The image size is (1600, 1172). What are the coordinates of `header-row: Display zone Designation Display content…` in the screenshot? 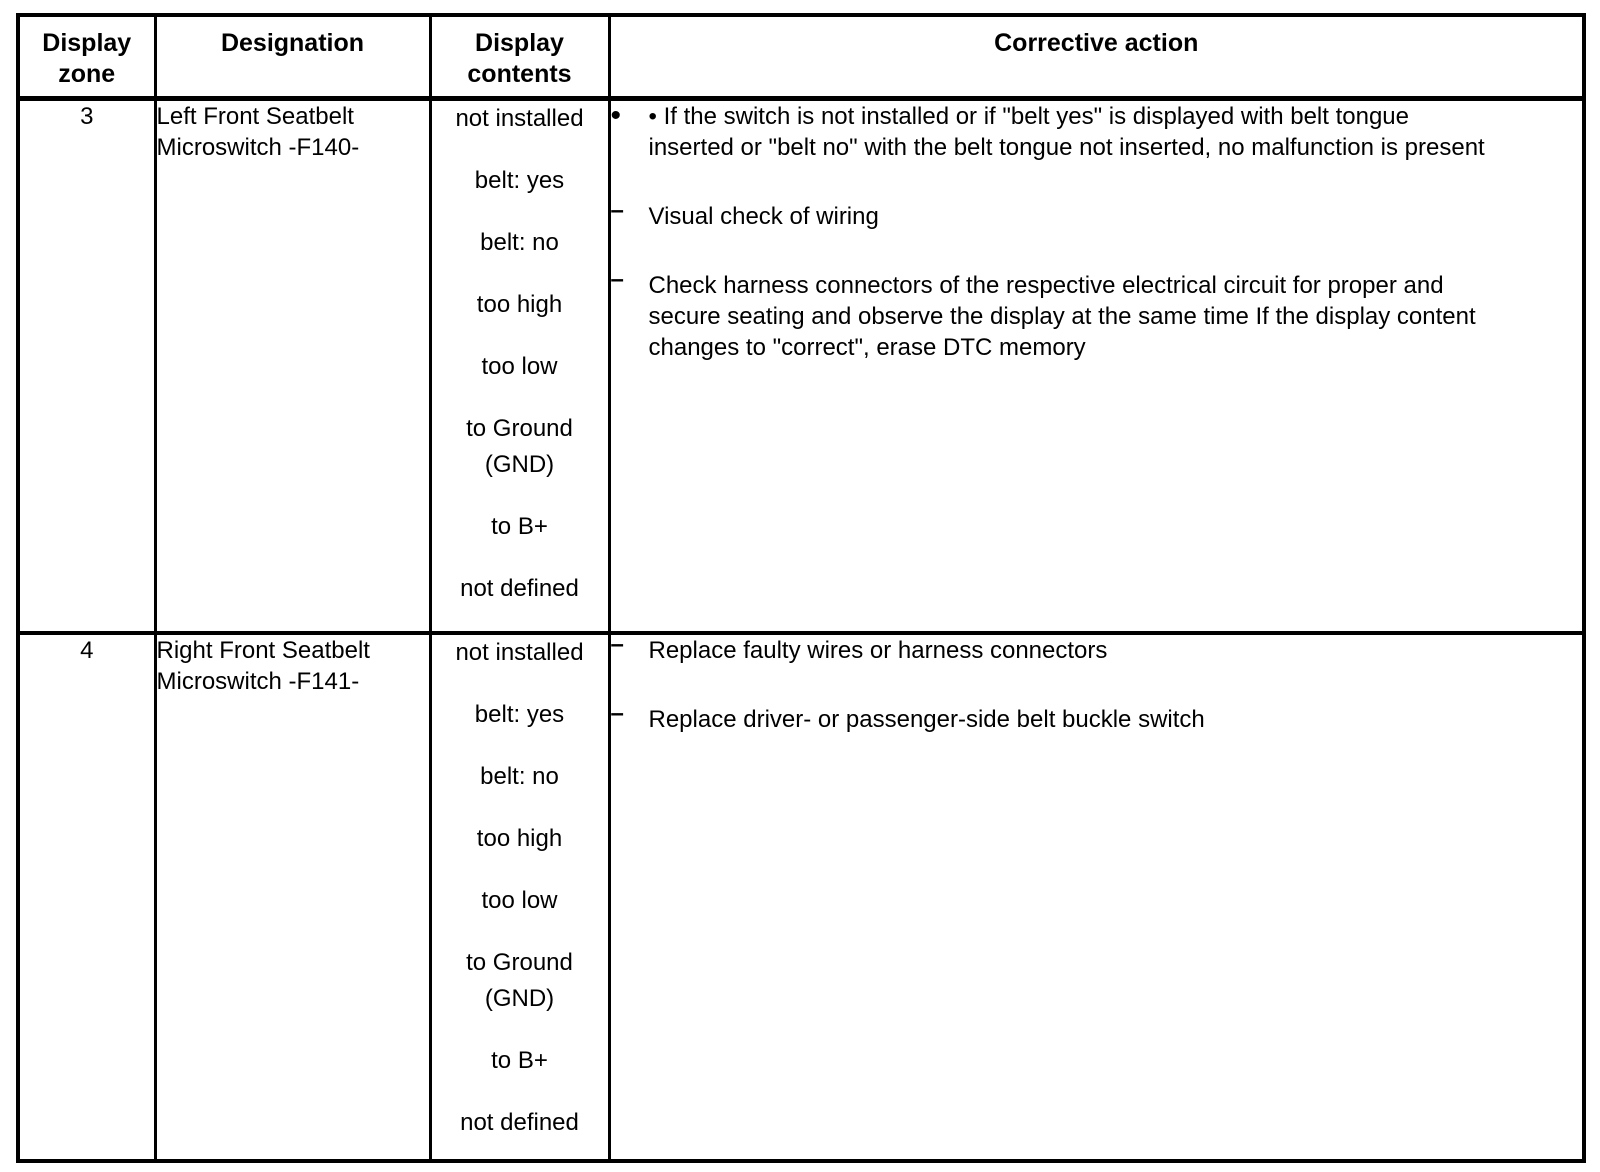 It's located at (801, 57).